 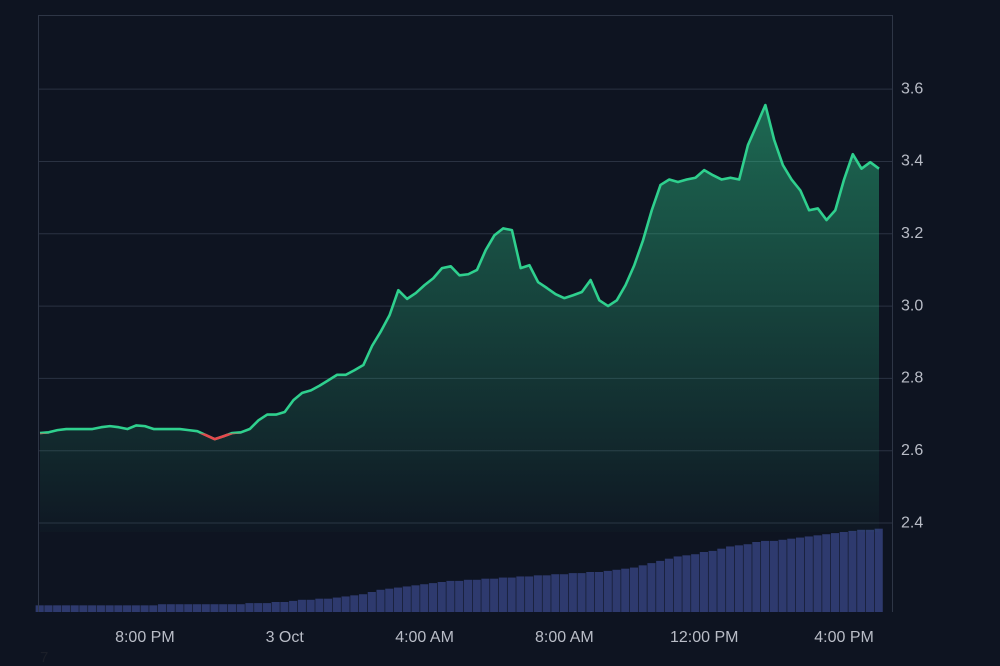 I want to click on x-tick-label: 4:00 PM, so click(x=844, y=637).